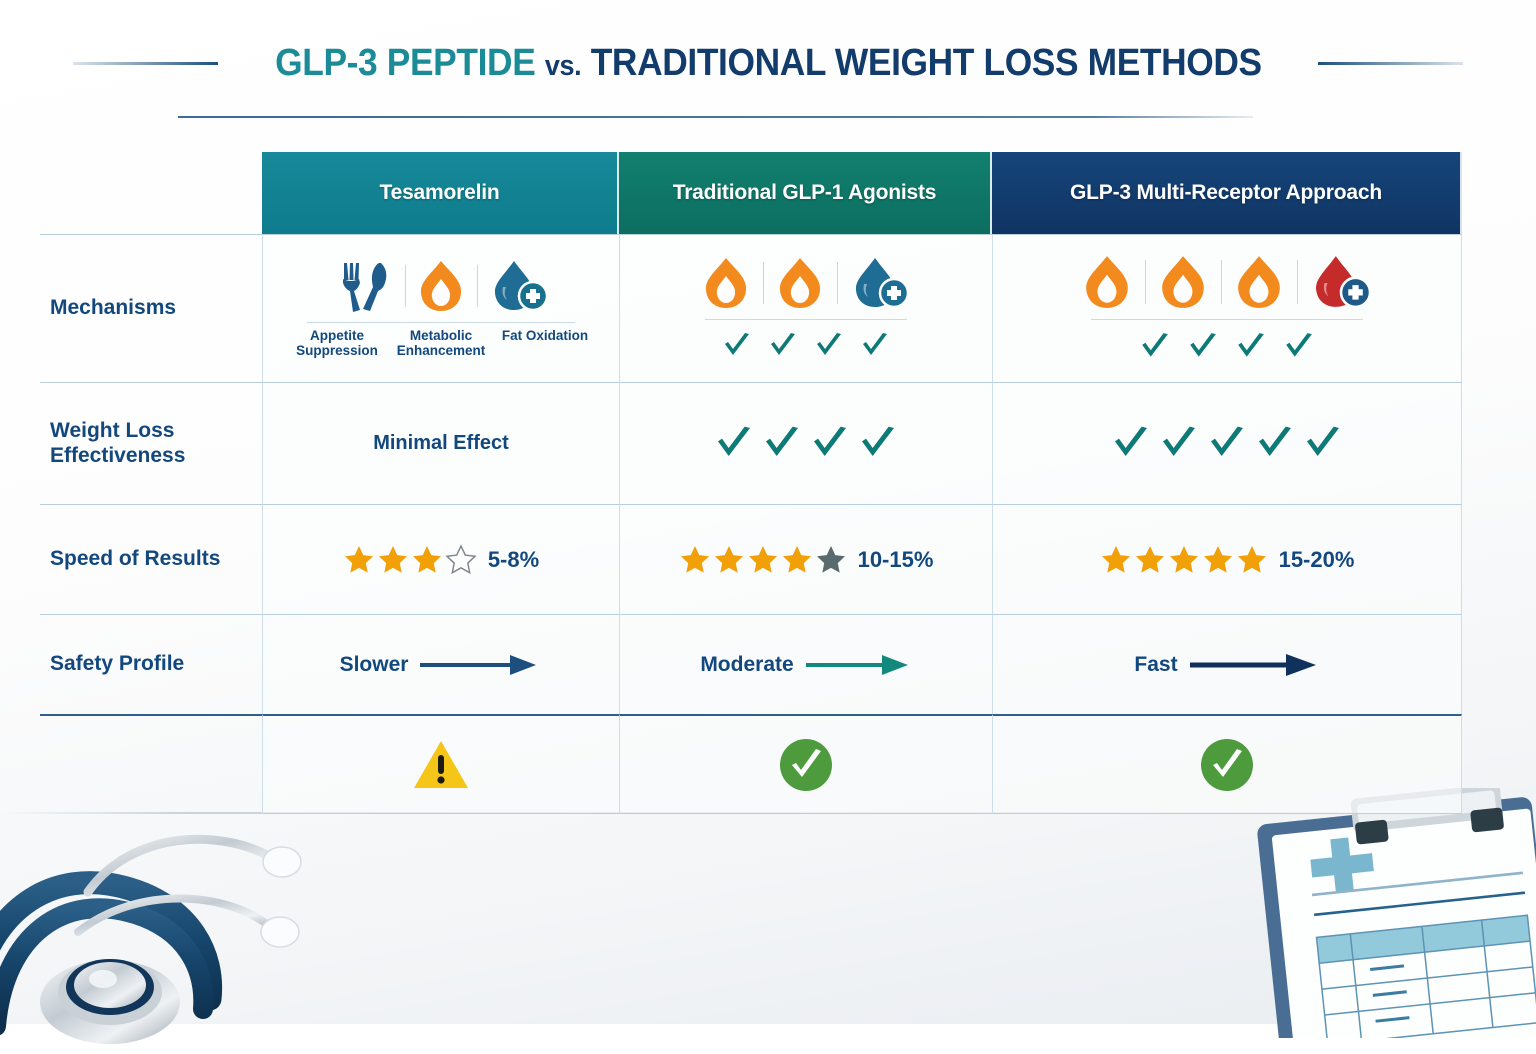 This screenshot has height=1054, width=1536. I want to click on title-underline, so click(715, 117).